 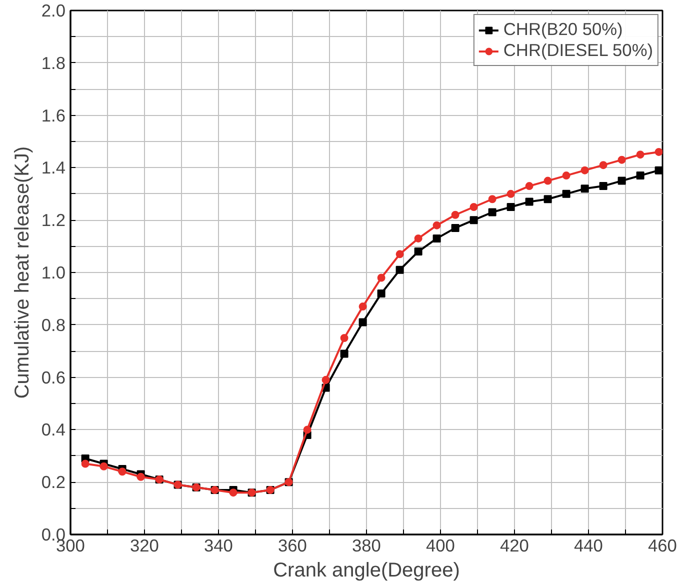 What do you see at coordinates (292, 546) in the screenshot?
I see `x-tick-label: 360` at bounding box center [292, 546].